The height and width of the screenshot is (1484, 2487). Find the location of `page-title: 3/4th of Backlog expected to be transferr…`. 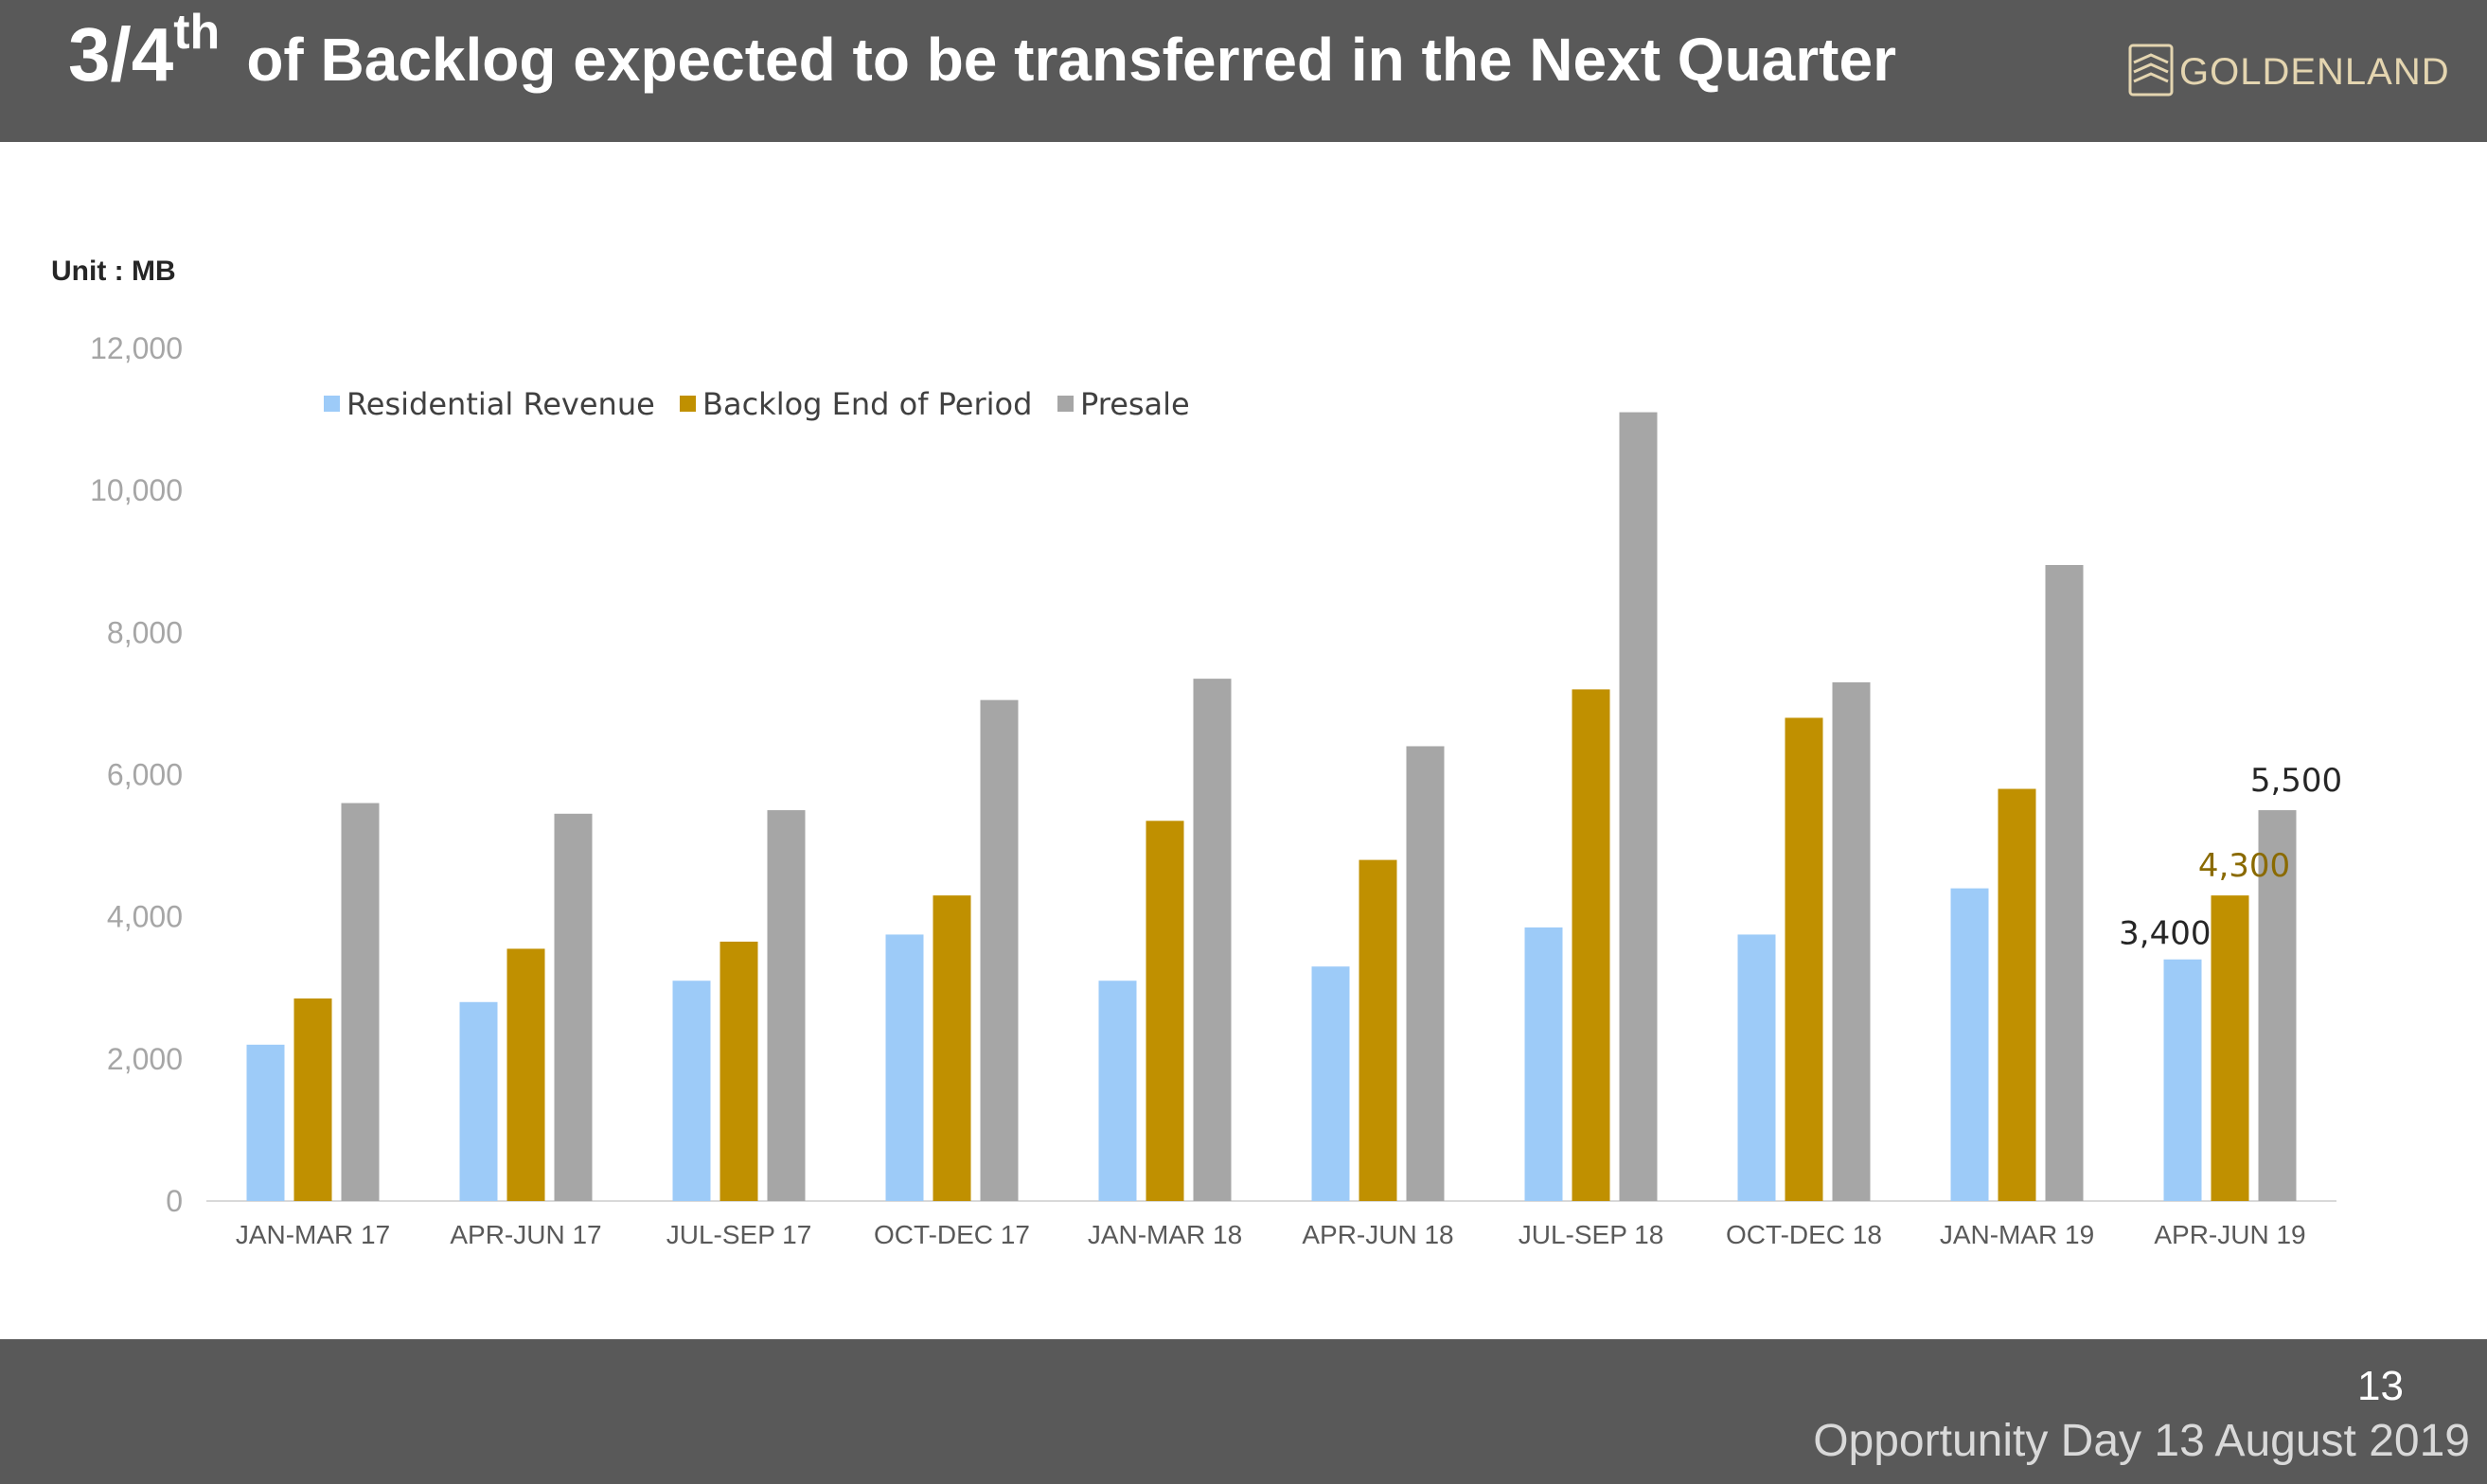

page-title: 3/4th of Backlog expected to be transferr… is located at coordinates (982, 51).